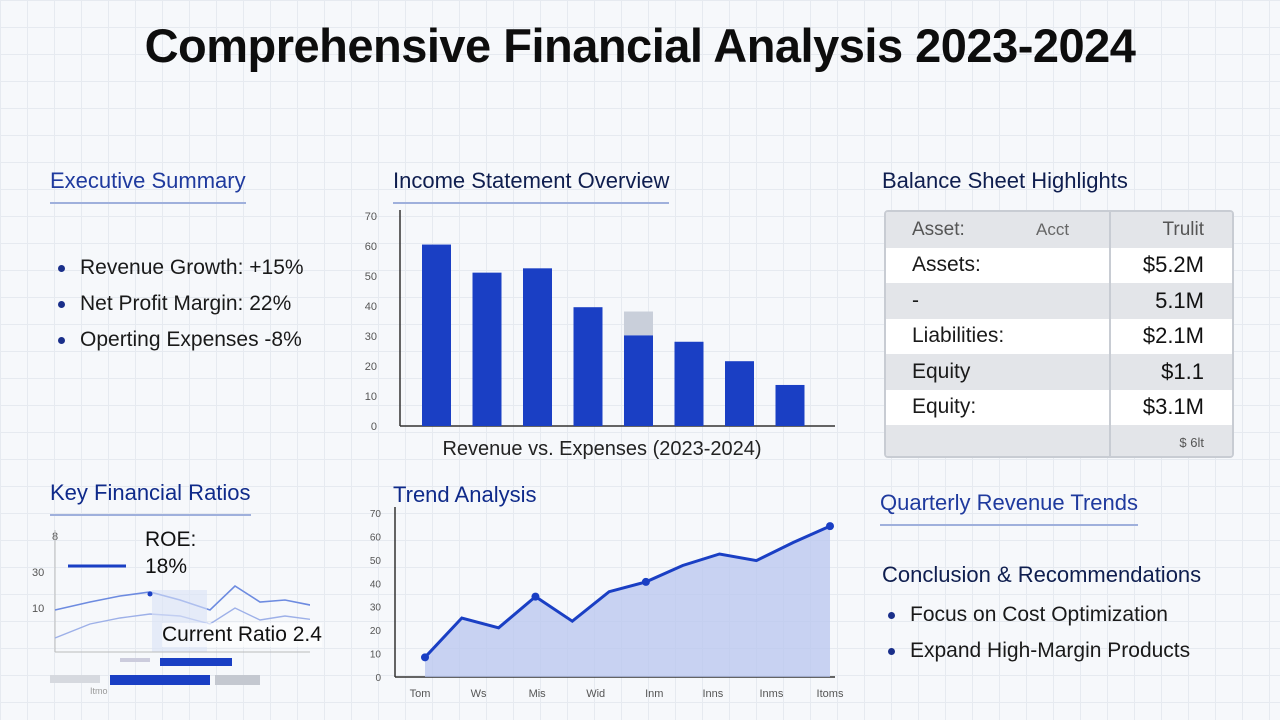 The width and height of the screenshot is (1280, 720). Describe the element at coordinates (1182, 371) in the screenshot. I see `row-value: $1.1` at that location.